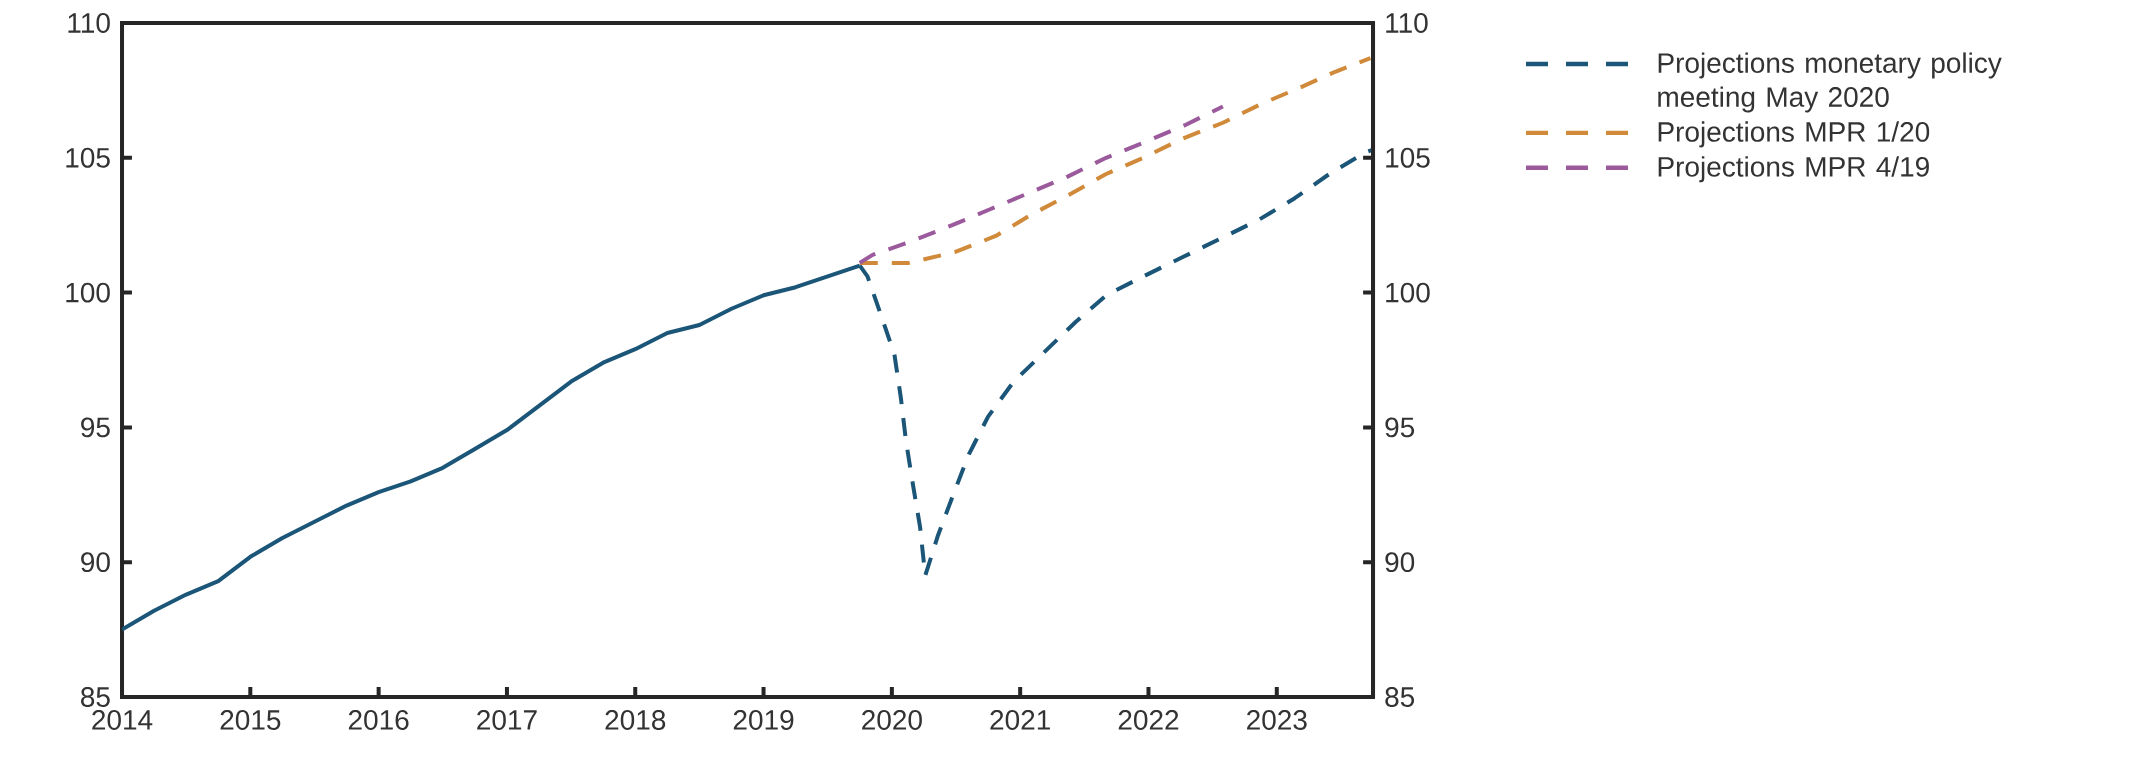 The width and height of the screenshot is (2151, 764). What do you see at coordinates (88, 292) in the screenshot?
I see `y-tick-label: 100` at bounding box center [88, 292].